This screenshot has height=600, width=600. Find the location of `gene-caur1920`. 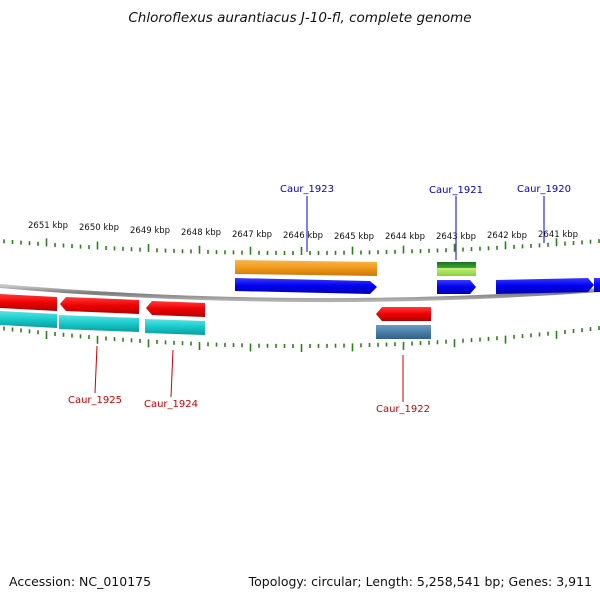

gene-caur1920 is located at coordinates (545, 286).